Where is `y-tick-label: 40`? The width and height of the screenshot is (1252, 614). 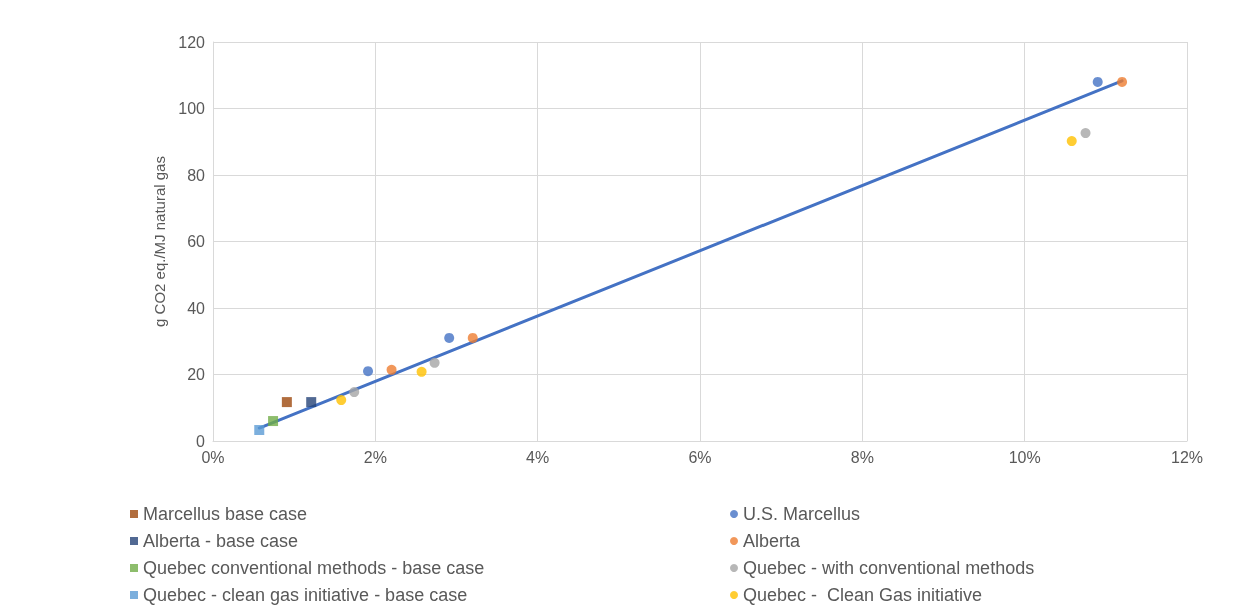
y-tick-label: 40 is located at coordinates (196, 308).